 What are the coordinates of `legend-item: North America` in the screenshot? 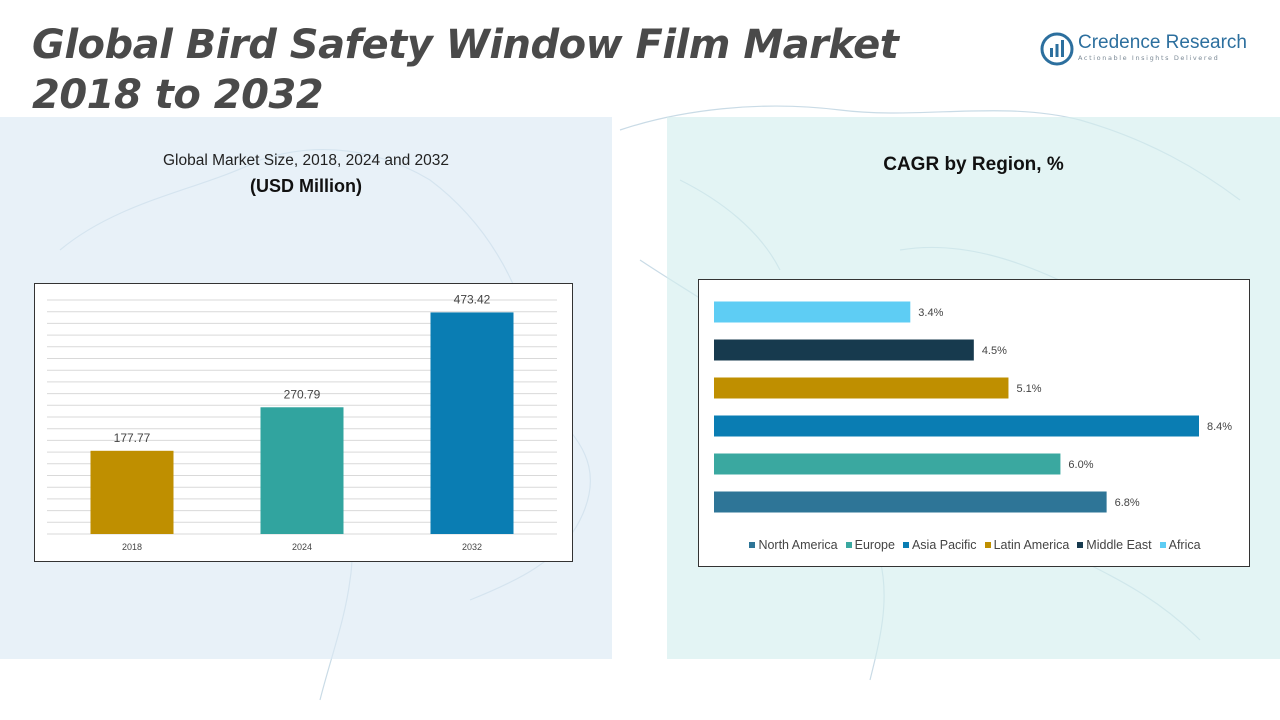 It's located at (793, 545).